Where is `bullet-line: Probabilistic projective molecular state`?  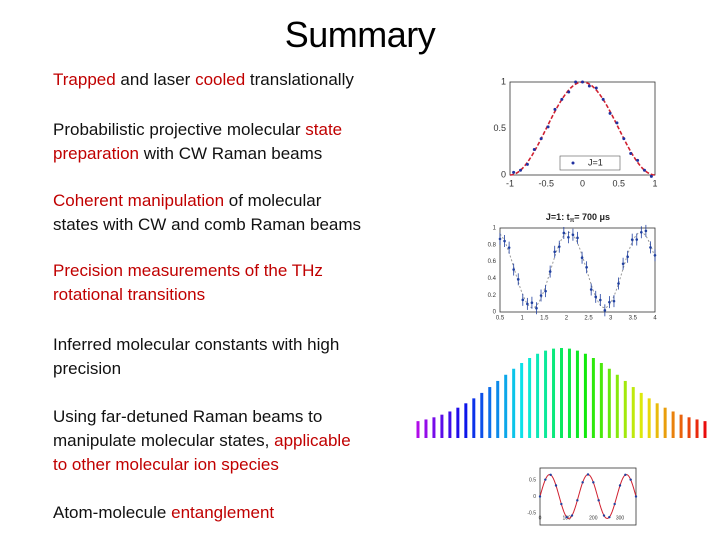
bullet-line: Probabilistic projective molecular state is located at coordinates (197, 130).